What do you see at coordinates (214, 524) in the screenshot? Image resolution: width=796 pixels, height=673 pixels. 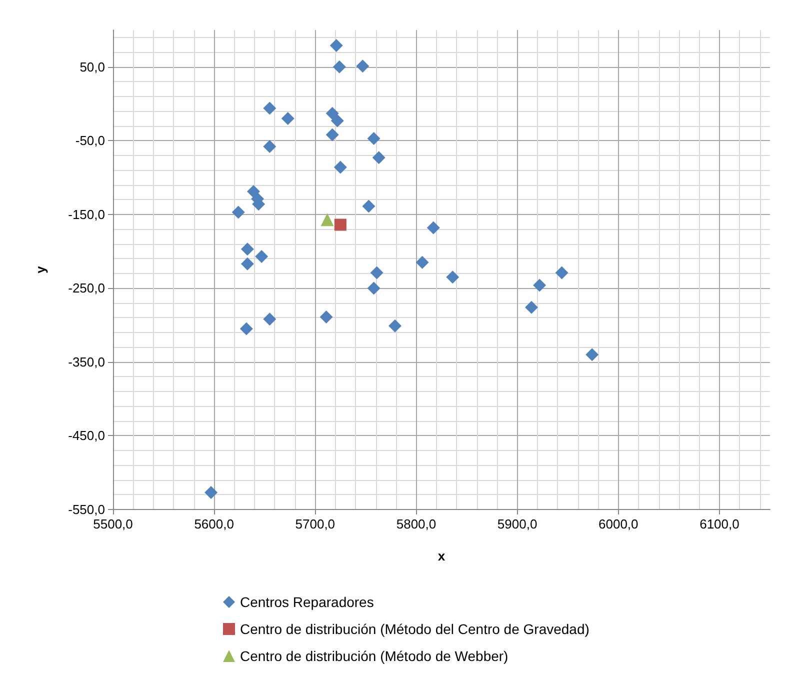 I see `x-tick-label: 5600,0` at bounding box center [214, 524].